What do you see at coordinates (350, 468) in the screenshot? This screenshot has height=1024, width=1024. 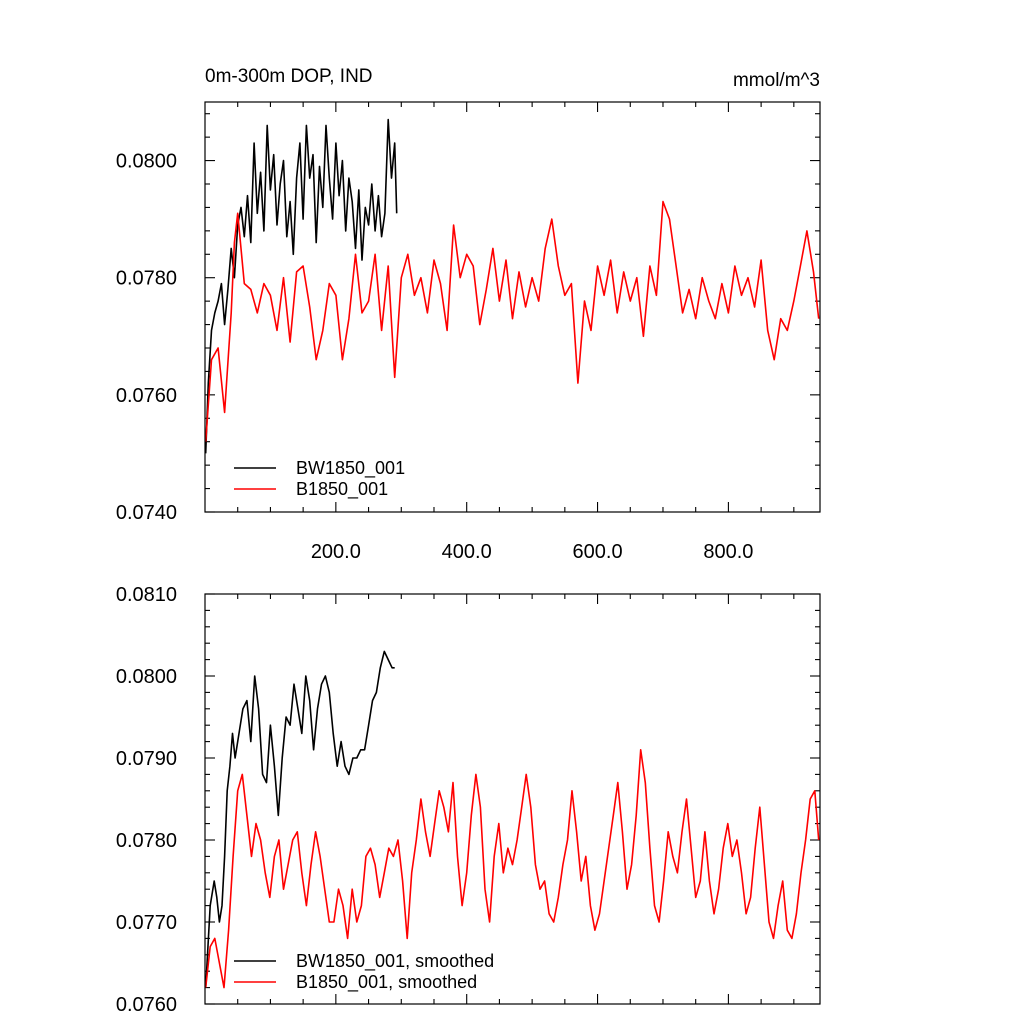 I see `legend-label: BW1850_001` at bounding box center [350, 468].